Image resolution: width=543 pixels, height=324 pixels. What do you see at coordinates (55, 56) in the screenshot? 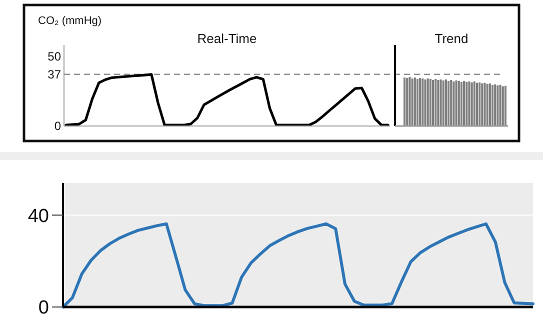
I see `y-tick-label: 50` at bounding box center [55, 56].